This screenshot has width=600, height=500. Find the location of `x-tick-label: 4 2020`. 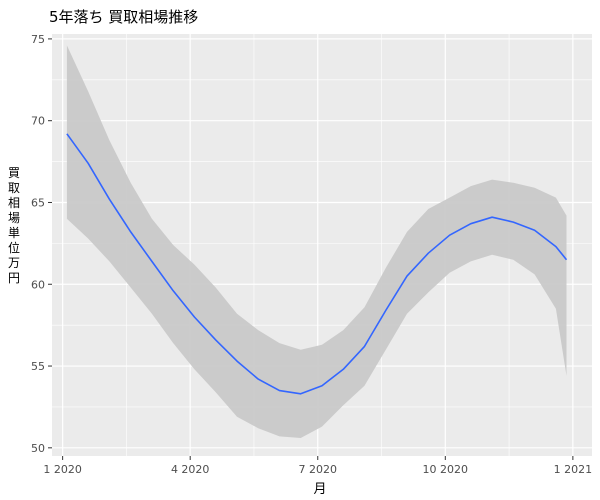

x-tick-label: 4 2020 is located at coordinates (190, 469).